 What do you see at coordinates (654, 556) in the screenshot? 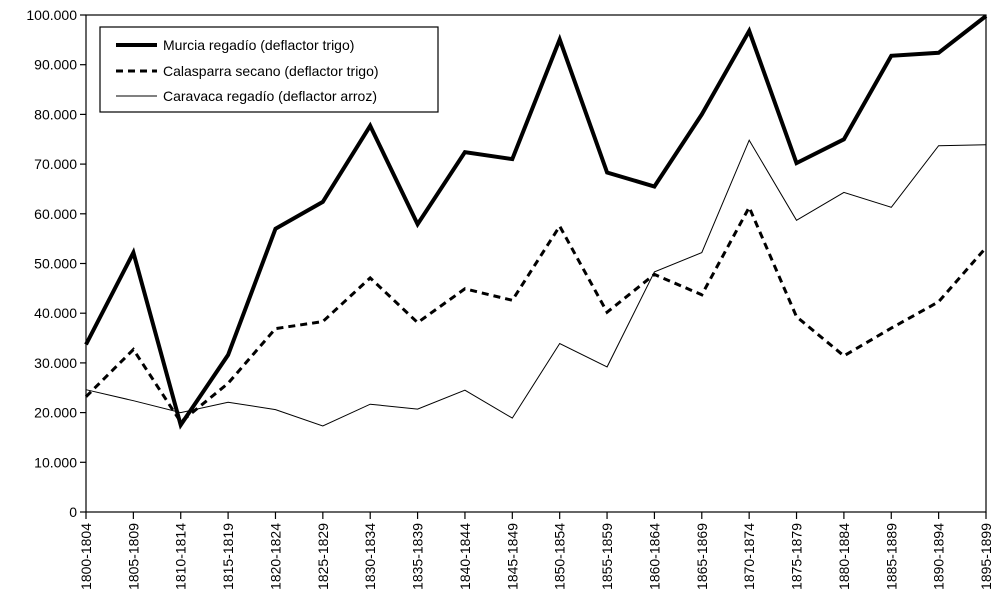
I see `x-tick-label: 1860-1864` at bounding box center [654, 556].